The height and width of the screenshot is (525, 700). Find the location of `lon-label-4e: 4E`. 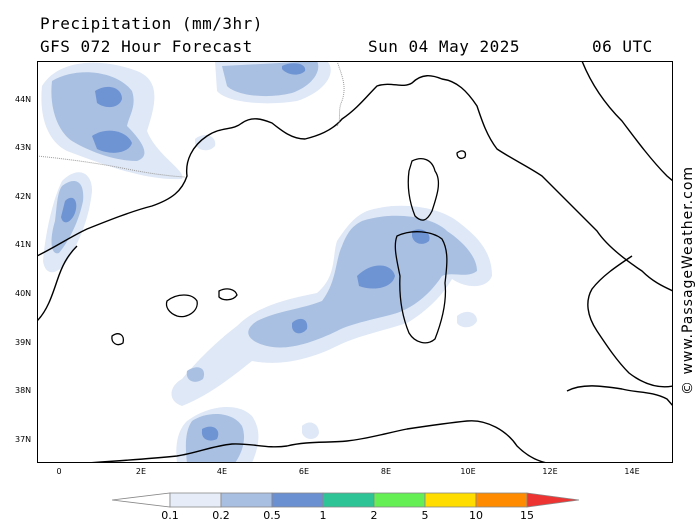

lon-label-4e: 4E is located at coordinates (222, 471).